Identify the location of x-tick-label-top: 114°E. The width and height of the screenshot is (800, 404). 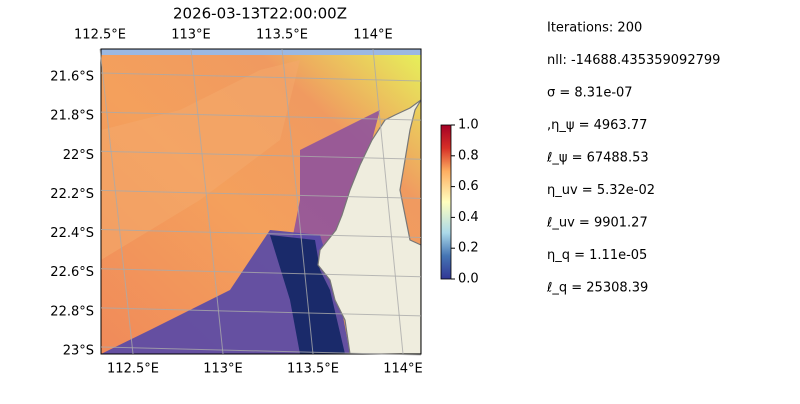
(373, 35).